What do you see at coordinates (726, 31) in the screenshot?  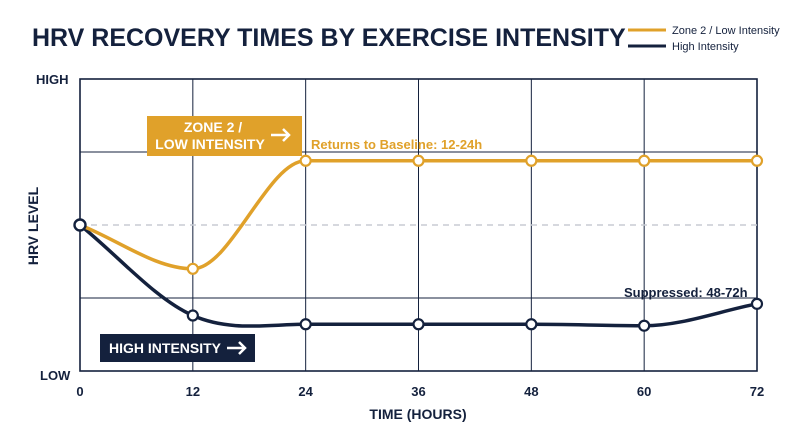 I see `legend-label-zone2: Zone 2 / Low Intensity` at bounding box center [726, 31].